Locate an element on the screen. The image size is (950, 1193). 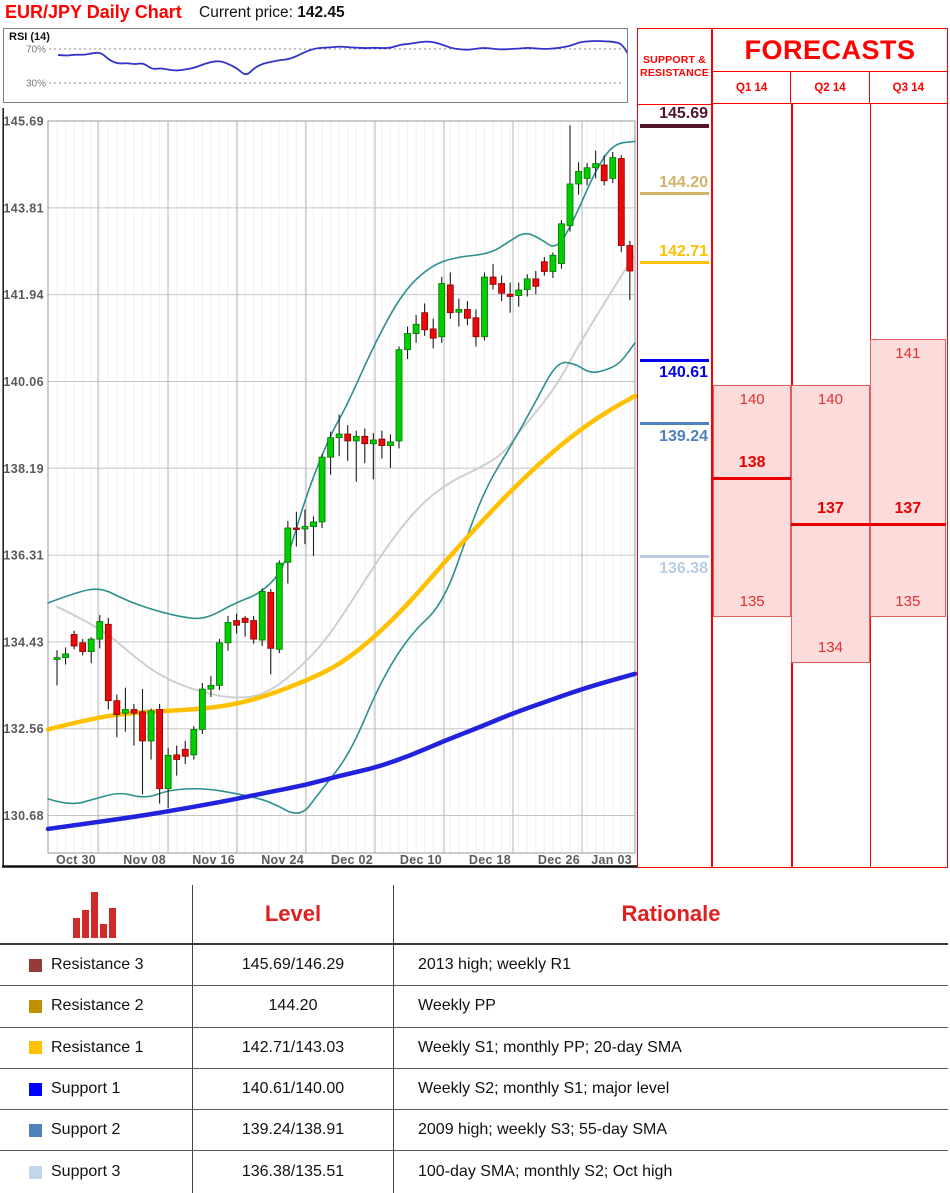
y-axis-label: 130.68 is located at coordinates (23, 816).